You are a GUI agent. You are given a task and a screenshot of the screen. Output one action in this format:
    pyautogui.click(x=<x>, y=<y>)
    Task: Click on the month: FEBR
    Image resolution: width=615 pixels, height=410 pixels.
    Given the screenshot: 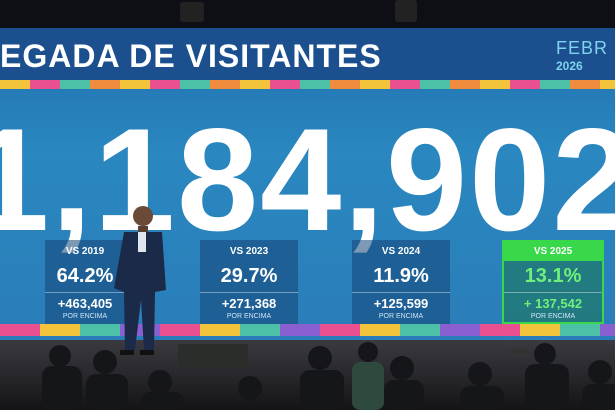 What is the action you would take?
    pyautogui.click(x=582, y=48)
    